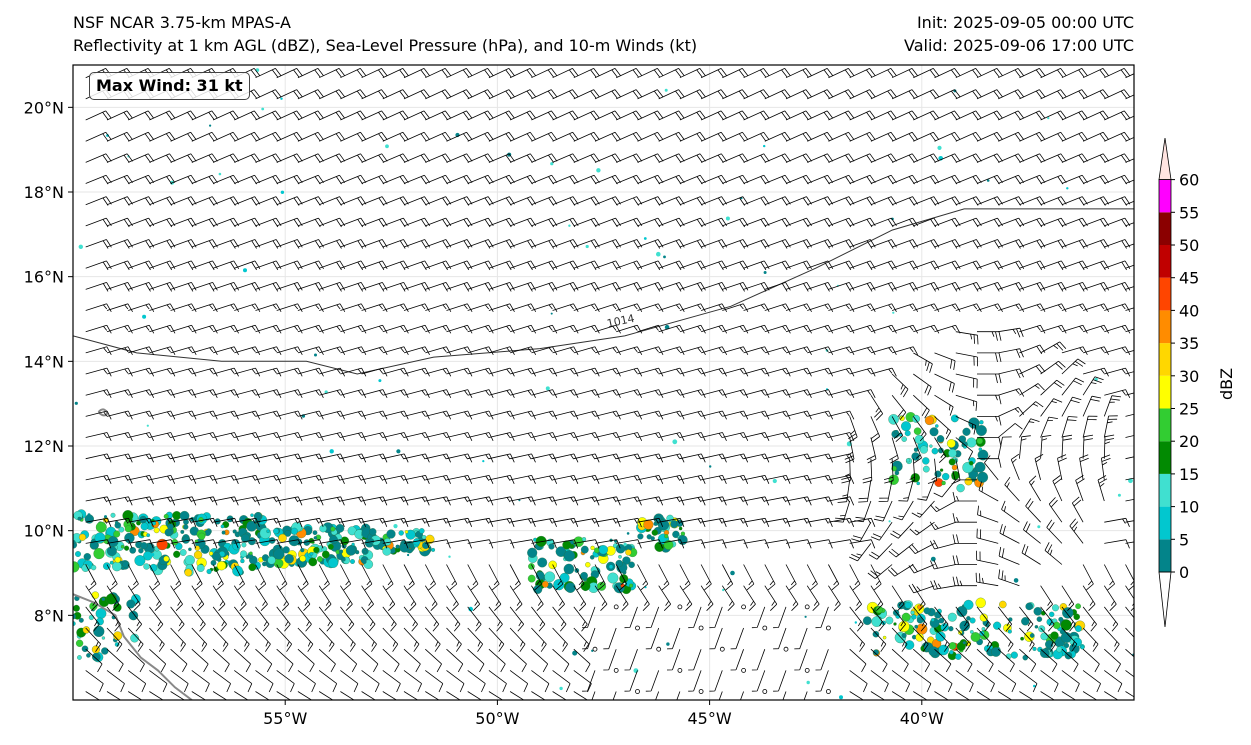 This screenshot has width=1251, height=745. Describe the element at coordinates (44, 531) in the screenshot. I see `lat-tick-label: 10°N` at that location.